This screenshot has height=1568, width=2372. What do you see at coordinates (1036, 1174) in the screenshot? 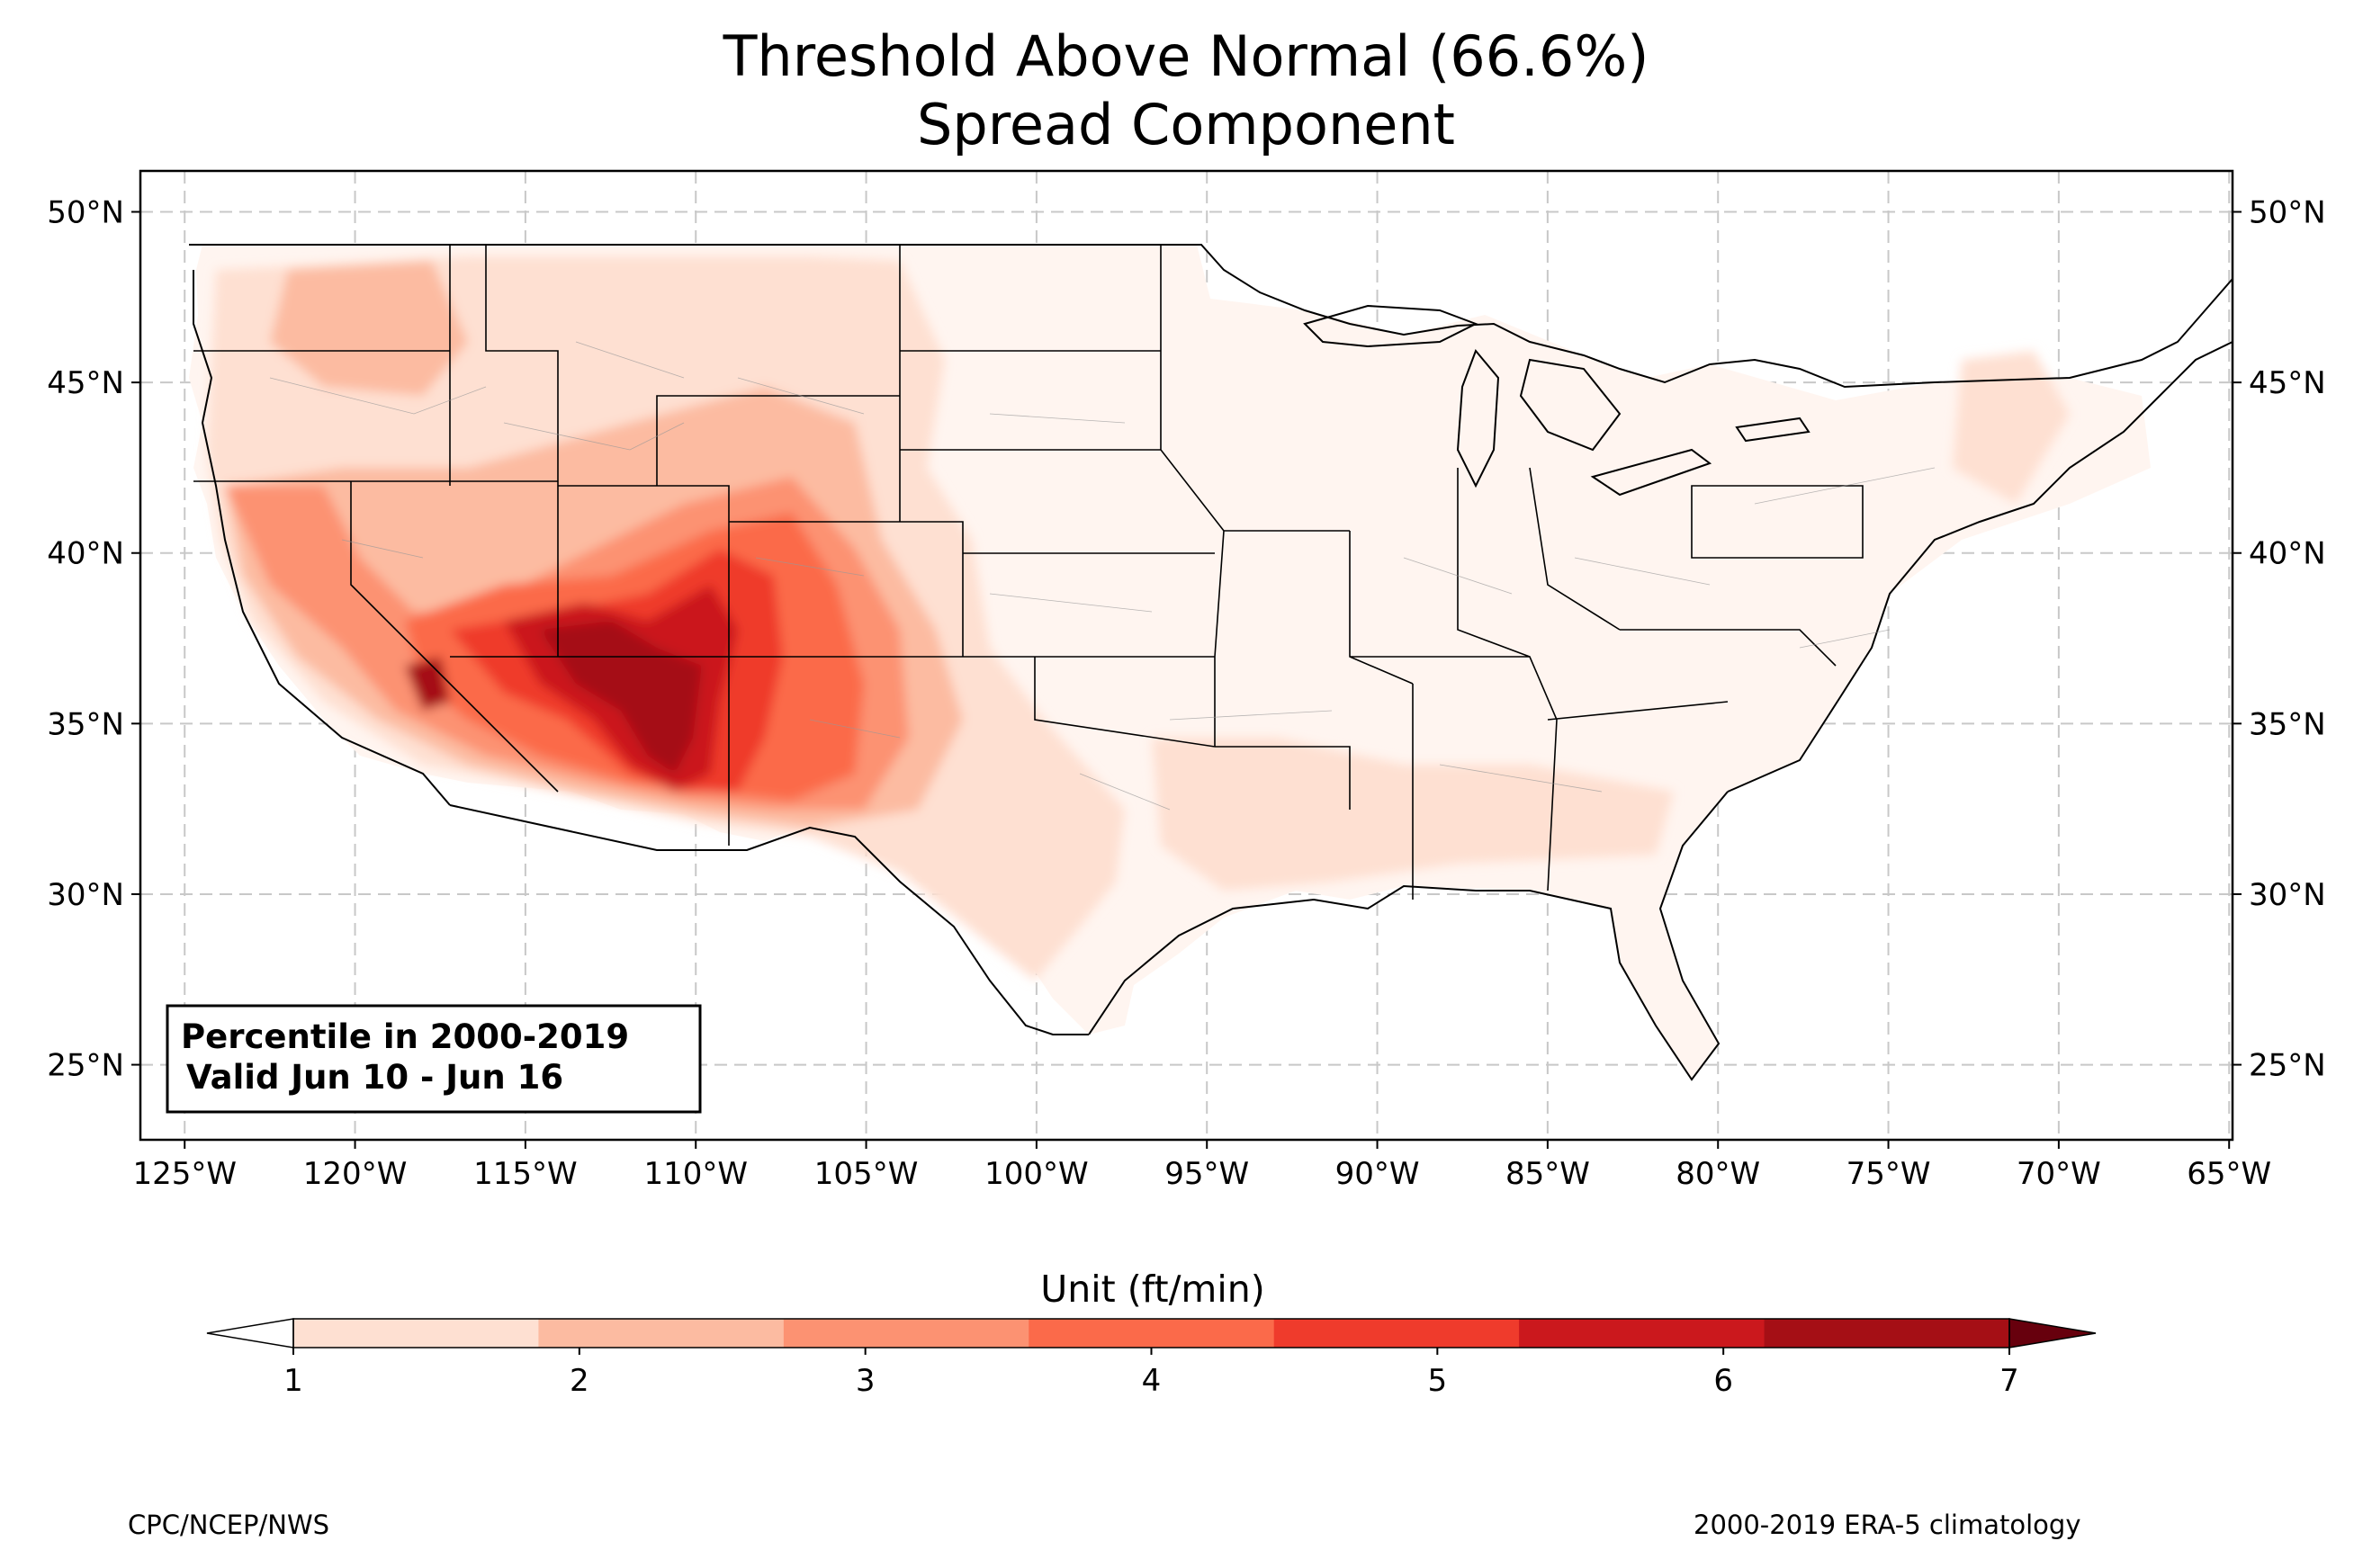
I see `lon-tick-label: 100°W` at bounding box center [1036, 1174].